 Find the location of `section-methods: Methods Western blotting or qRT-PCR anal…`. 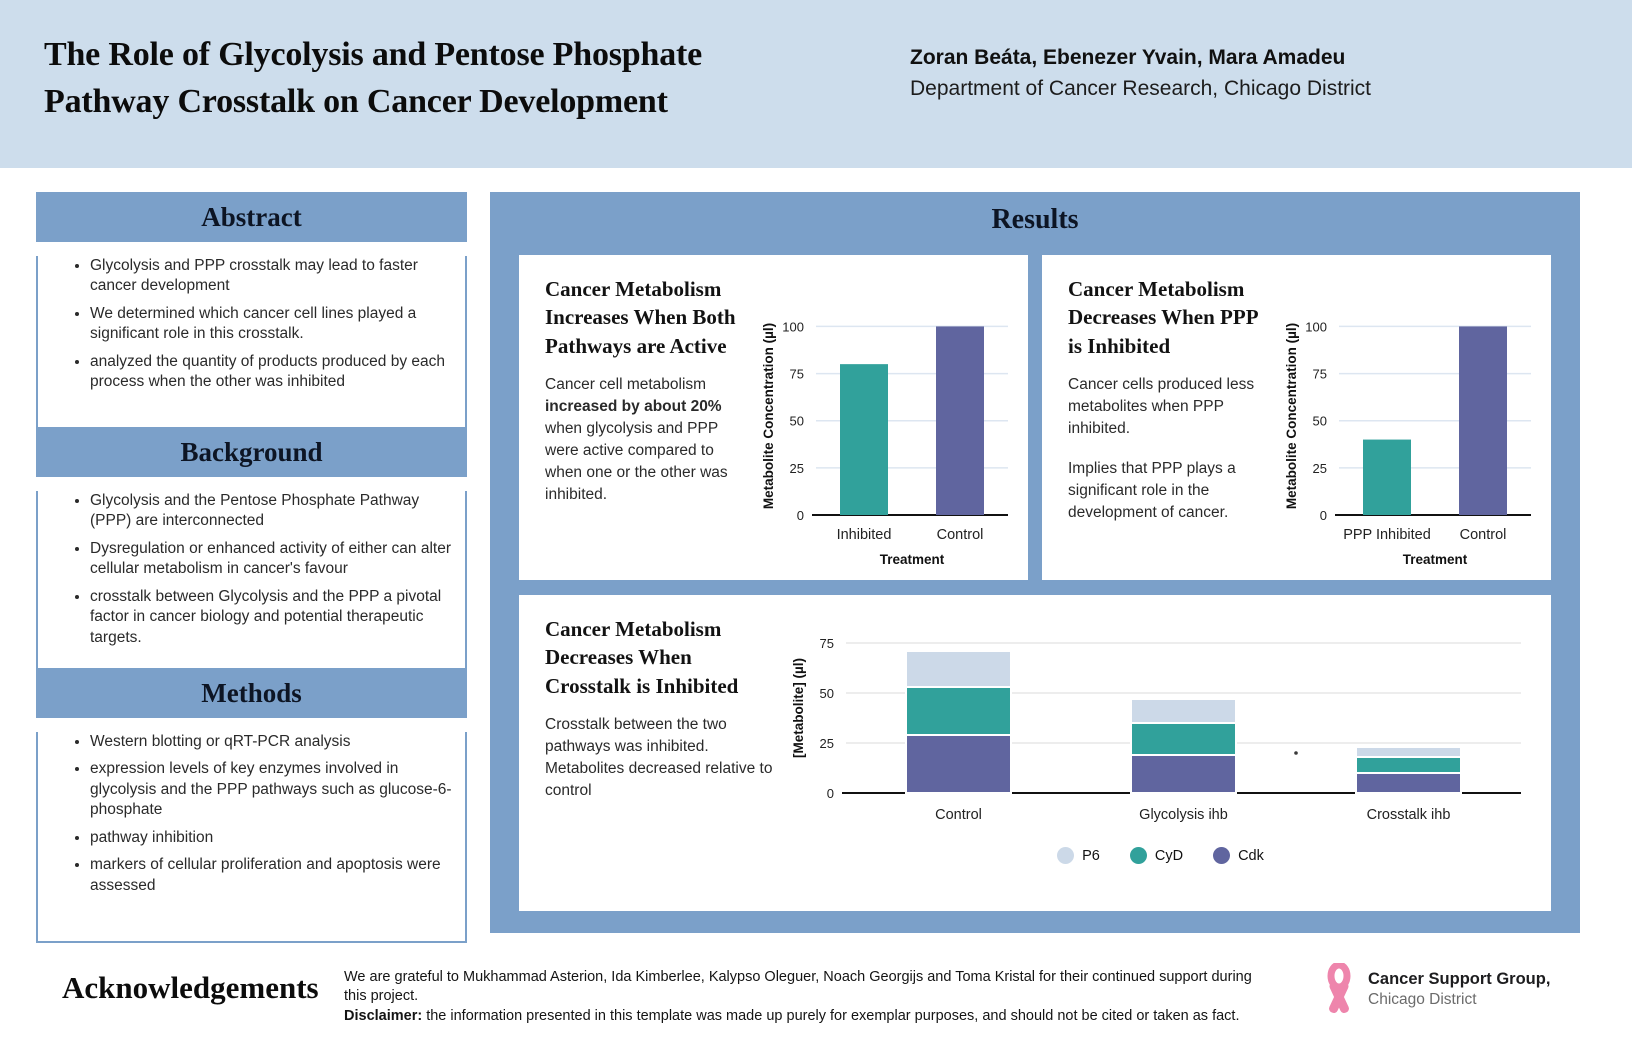

section-methods: Methods Western blotting or qRT-PCR anal… is located at coordinates (251, 805).